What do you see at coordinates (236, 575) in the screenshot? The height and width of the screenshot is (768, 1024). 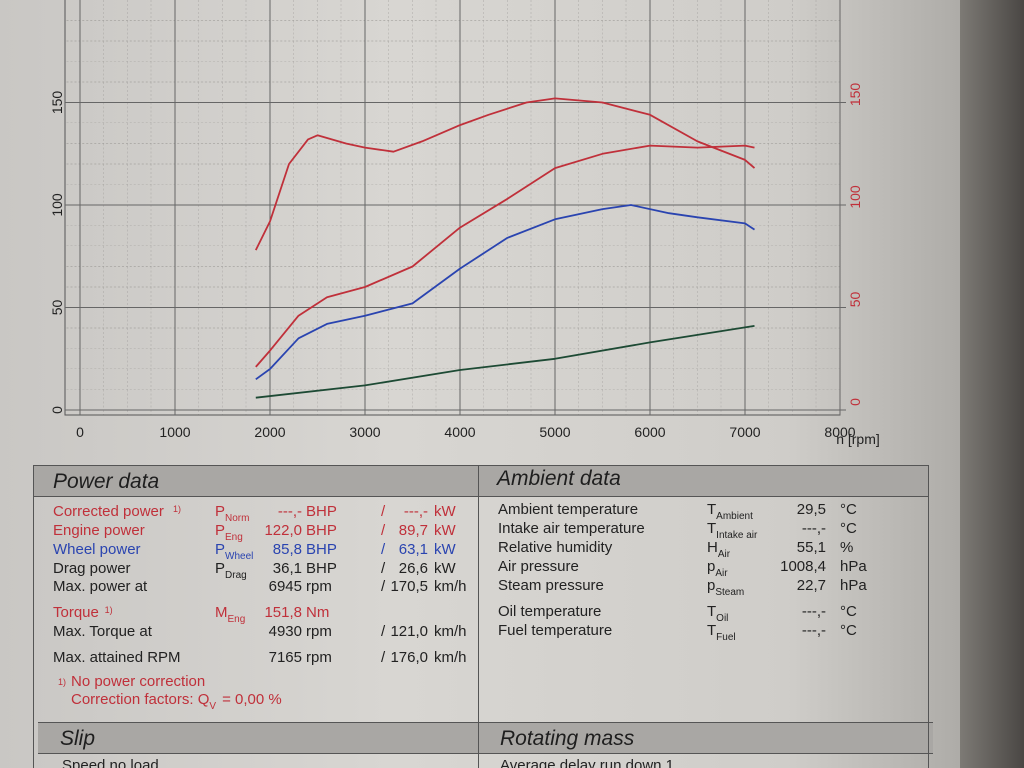 I see `symbol-subscript: Drag` at bounding box center [236, 575].